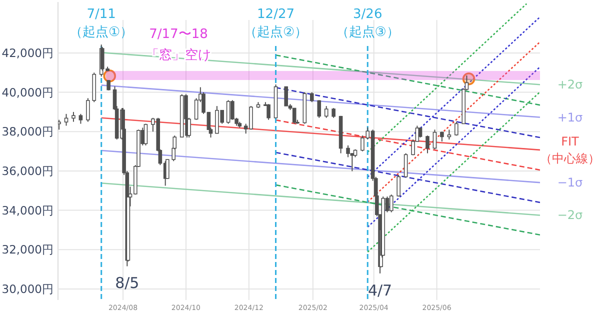 The height and width of the screenshot is (322, 600). Describe the element at coordinates (28, 131) in the screenshot. I see `y-tick-label: 38,000円` at that location.